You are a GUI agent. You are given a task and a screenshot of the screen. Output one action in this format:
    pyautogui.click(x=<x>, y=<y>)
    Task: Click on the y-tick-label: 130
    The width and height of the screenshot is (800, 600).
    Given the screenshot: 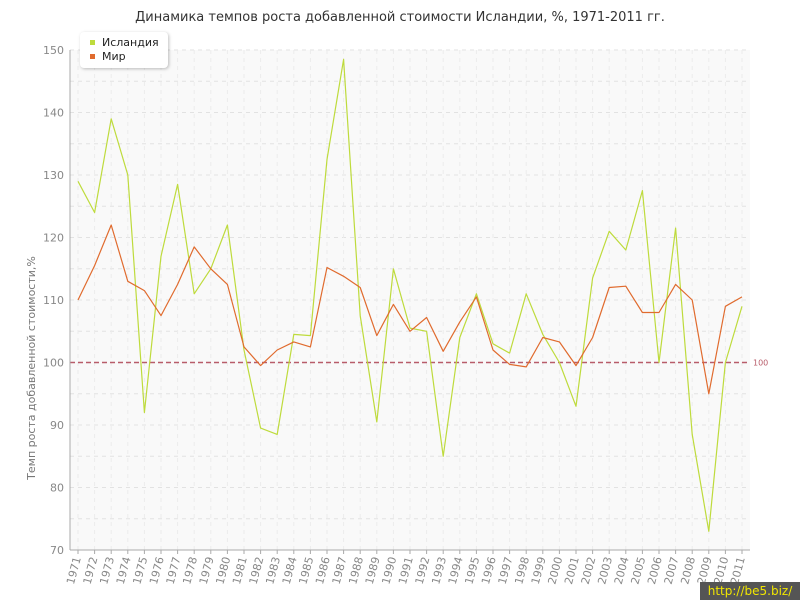 What is the action you would take?
    pyautogui.click(x=53, y=175)
    